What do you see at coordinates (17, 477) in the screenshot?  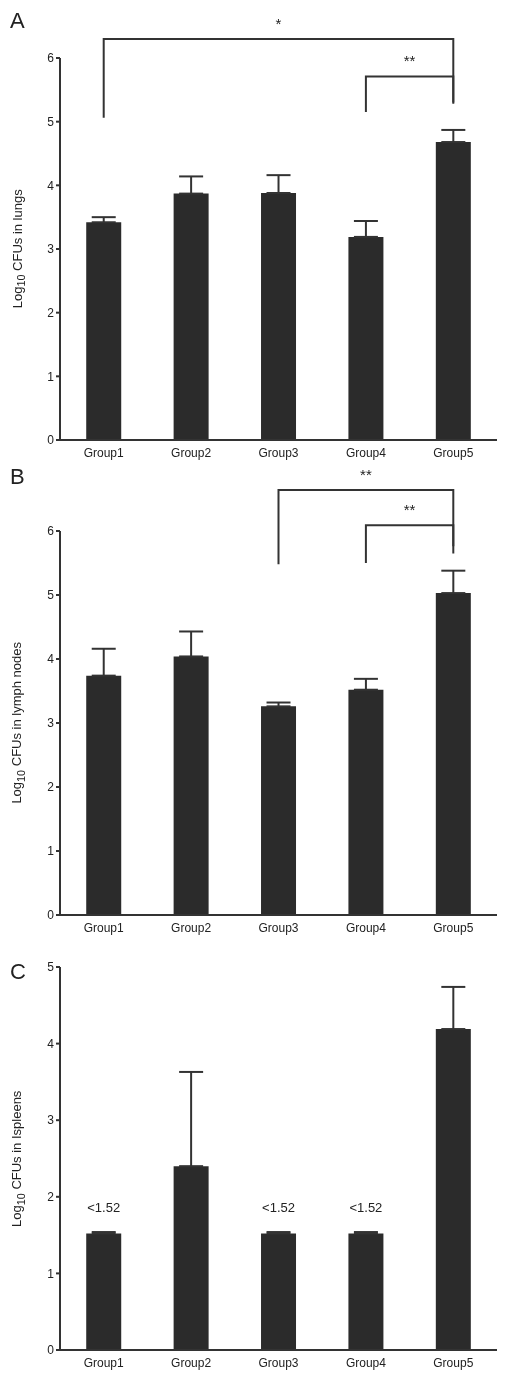 I see `chart-title: B` at bounding box center [17, 477].